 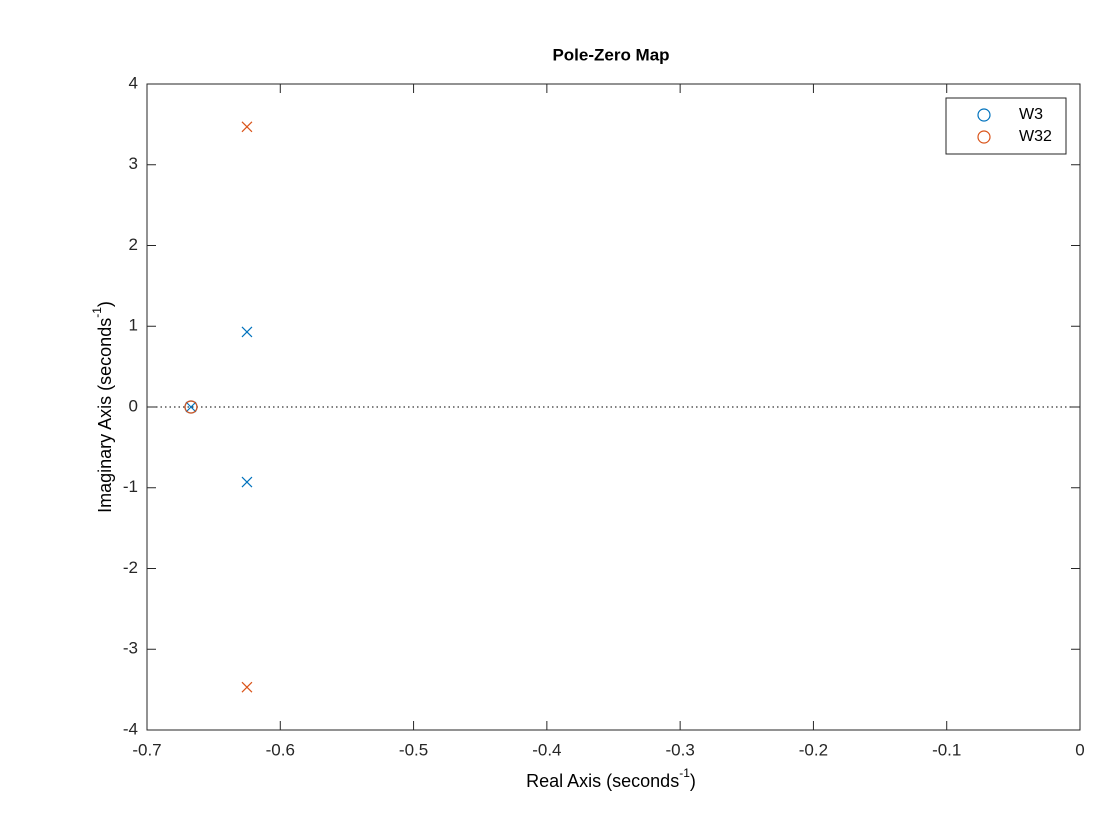 What do you see at coordinates (130, 728) in the screenshot?
I see `y-tick-label: -4` at bounding box center [130, 728].